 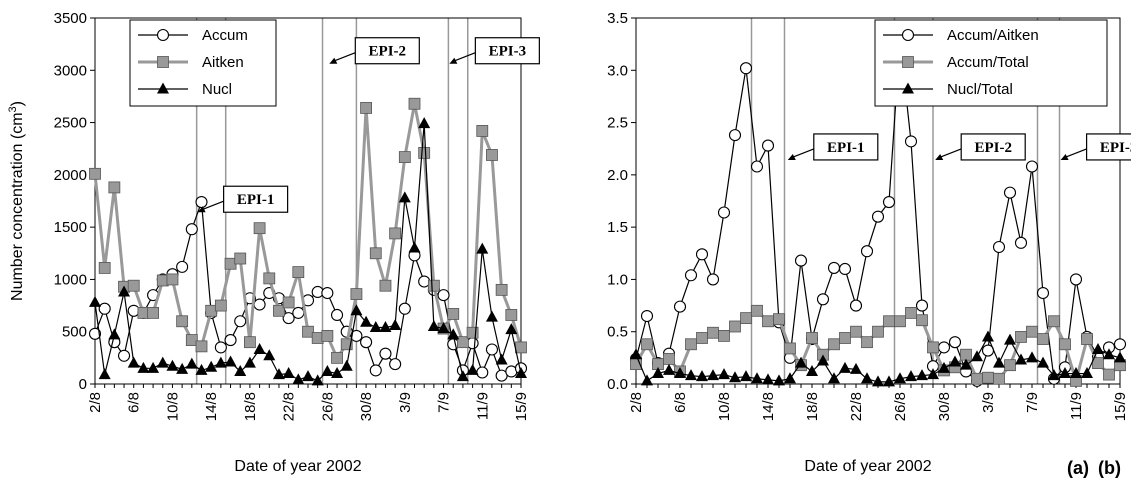 I want to click on y-tick-label: 0.0, so click(x=617, y=384).